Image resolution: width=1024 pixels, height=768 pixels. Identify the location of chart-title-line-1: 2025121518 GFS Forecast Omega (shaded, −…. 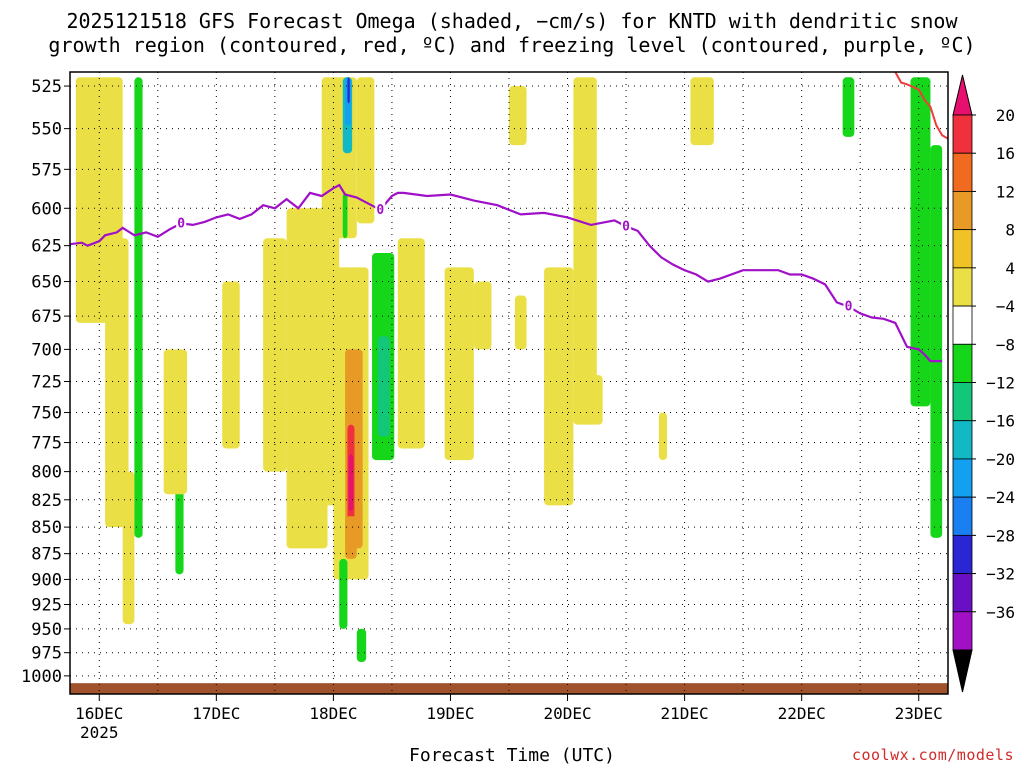
(512, 21).